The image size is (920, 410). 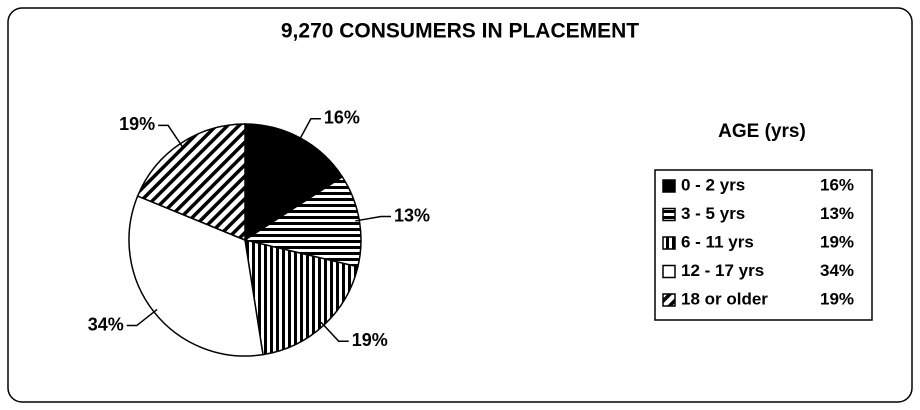 What do you see at coordinates (762, 131) in the screenshot?
I see `legend-title: AGE (yrs)` at bounding box center [762, 131].